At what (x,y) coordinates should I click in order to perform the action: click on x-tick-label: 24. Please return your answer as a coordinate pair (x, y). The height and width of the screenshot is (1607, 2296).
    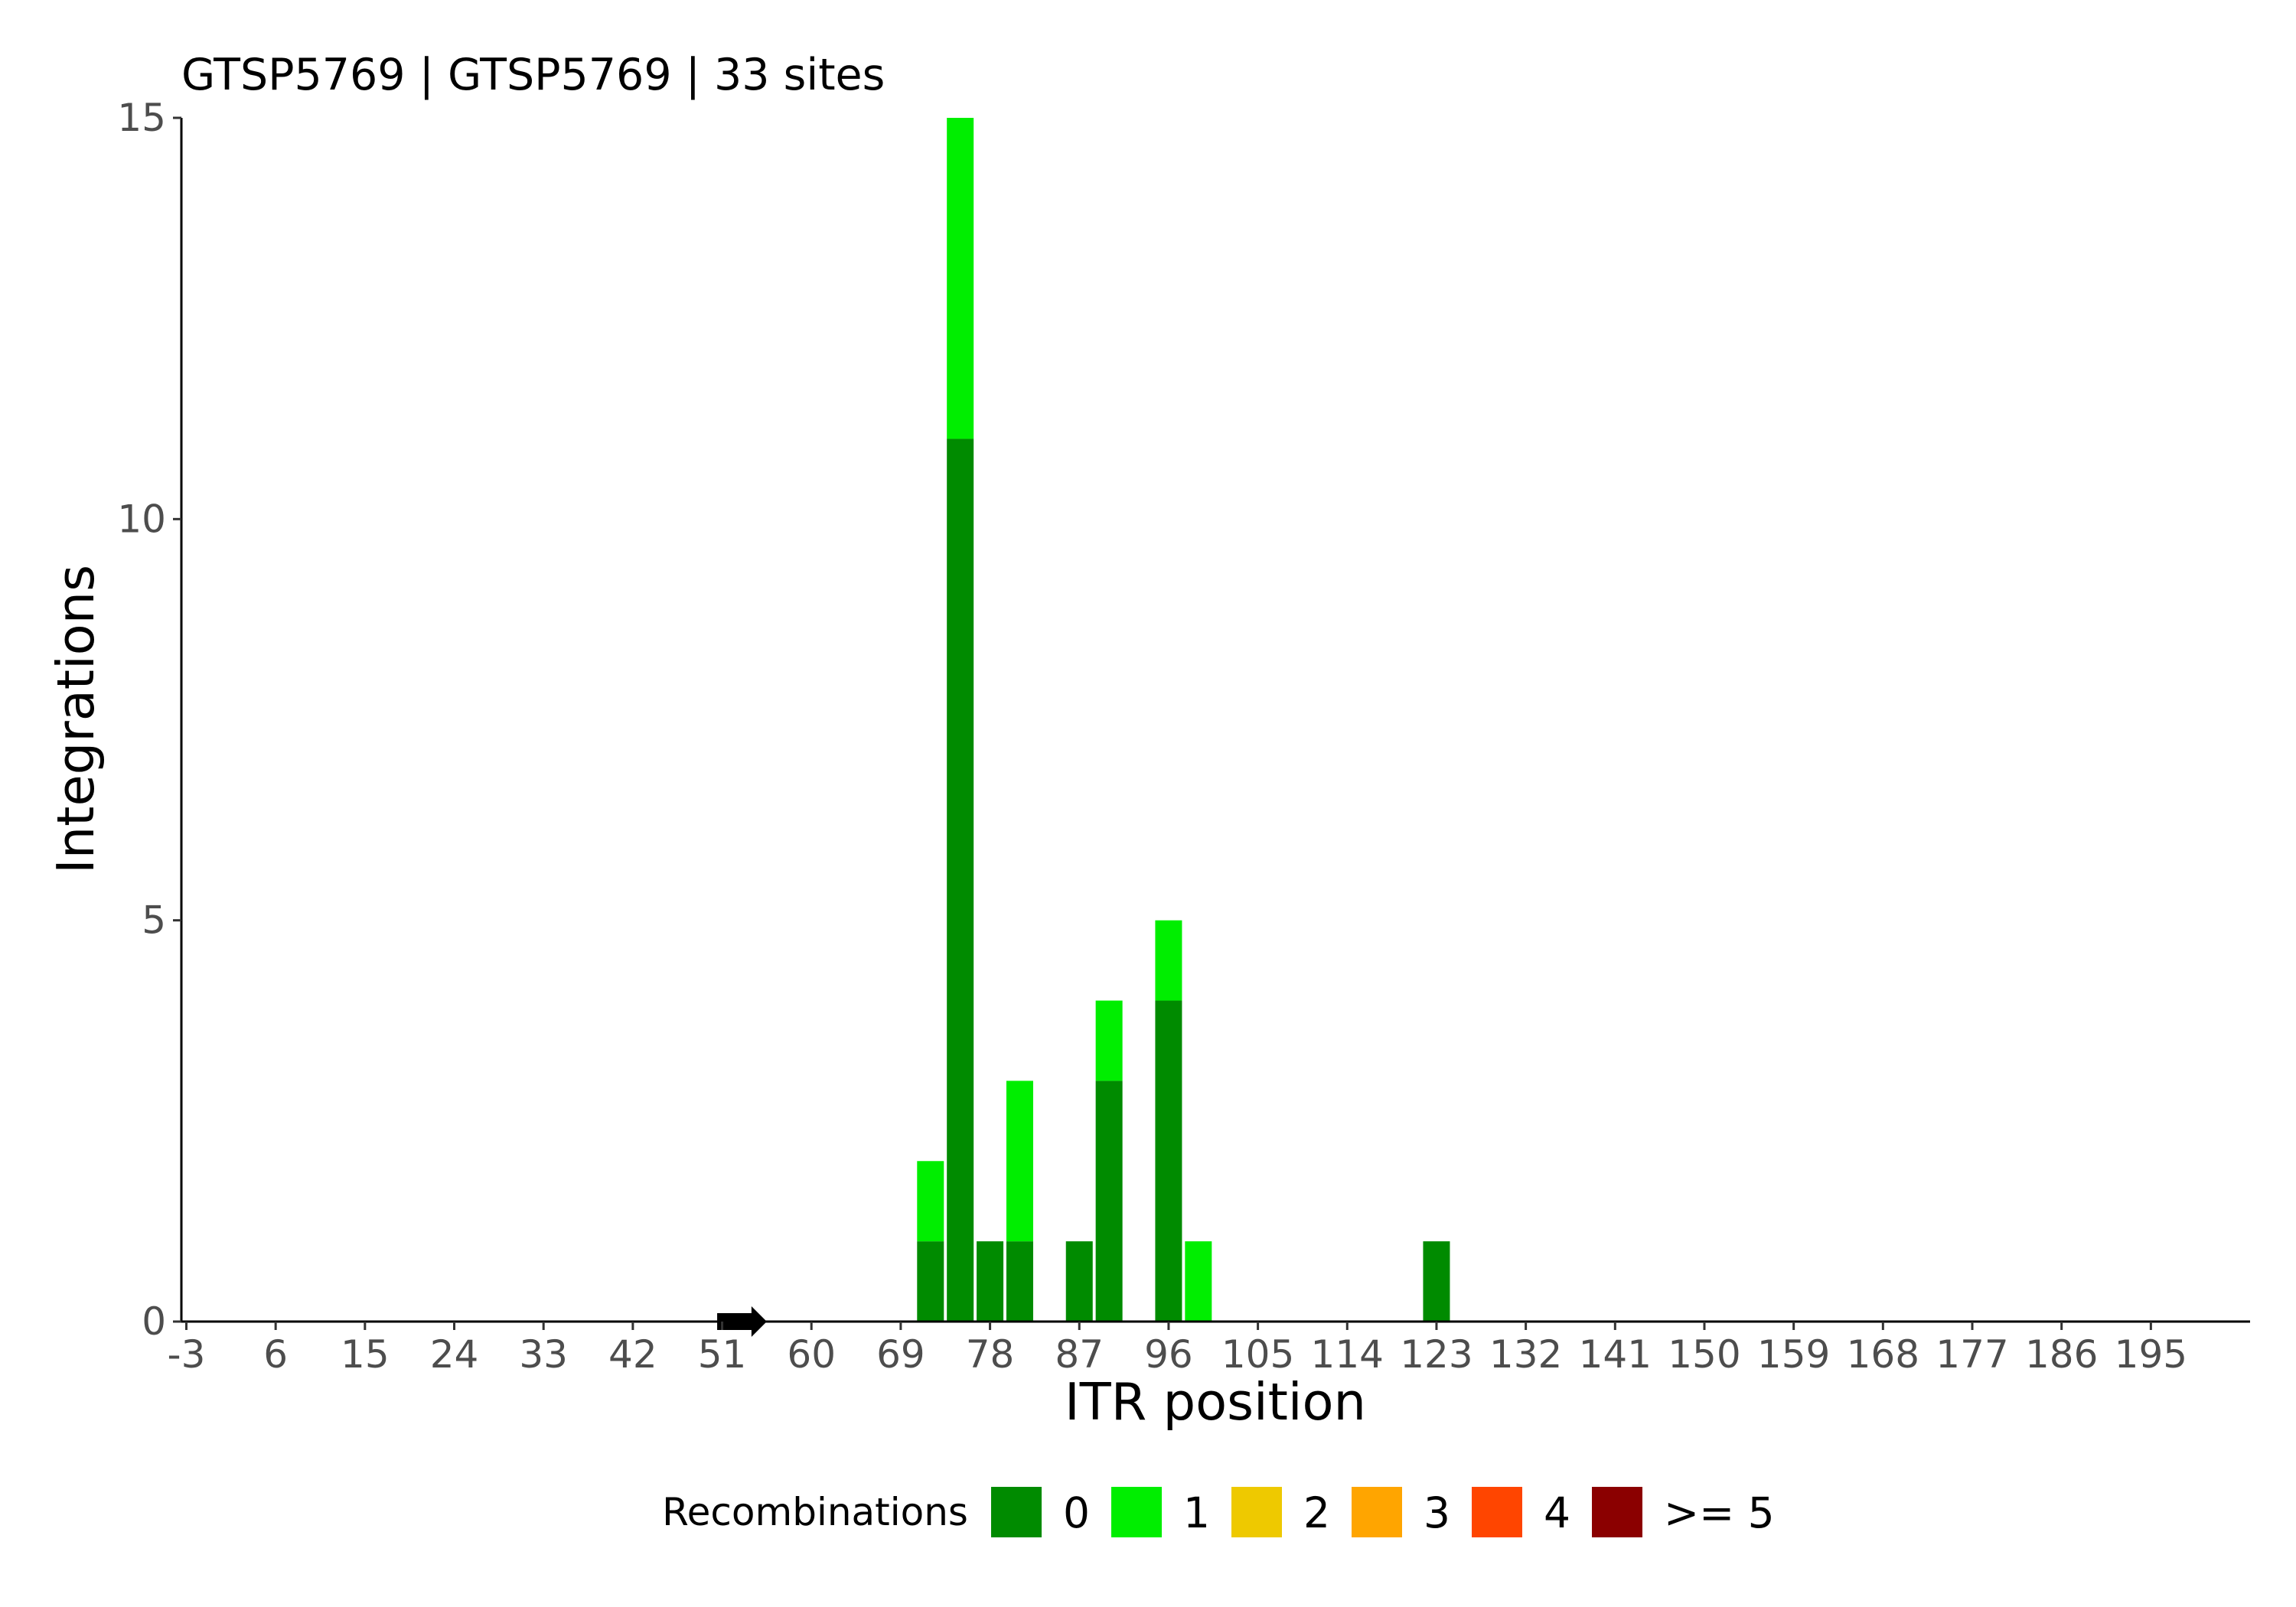
    Looking at the image, I should click on (454, 1354).